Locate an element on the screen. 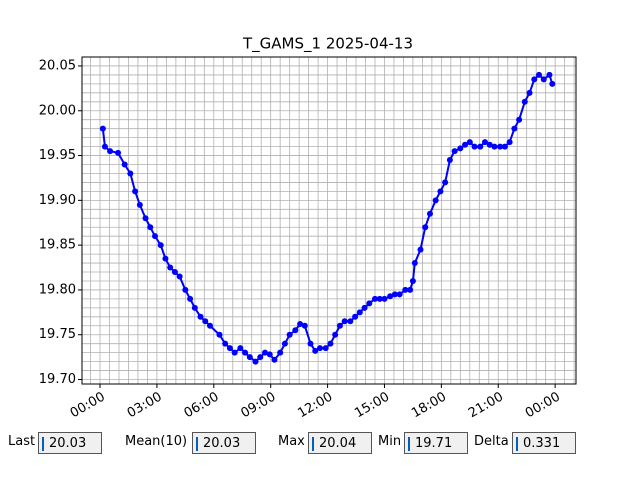  y-tick-label: 20.00 is located at coordinates (57, 110).